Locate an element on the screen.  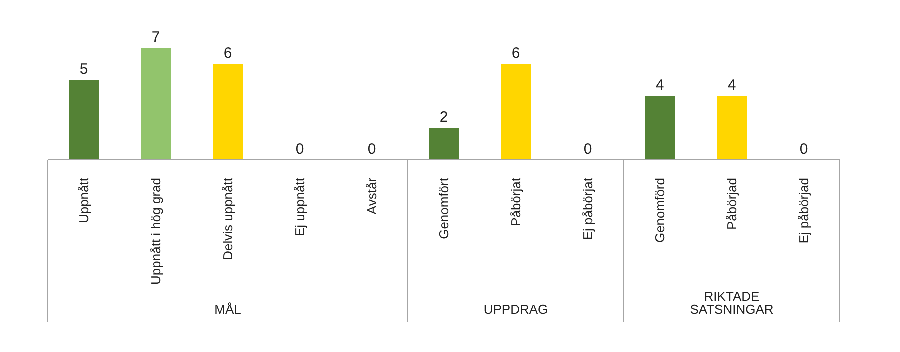
x-tick-label: Ej påbörjad is located at coordinates (804, 211).